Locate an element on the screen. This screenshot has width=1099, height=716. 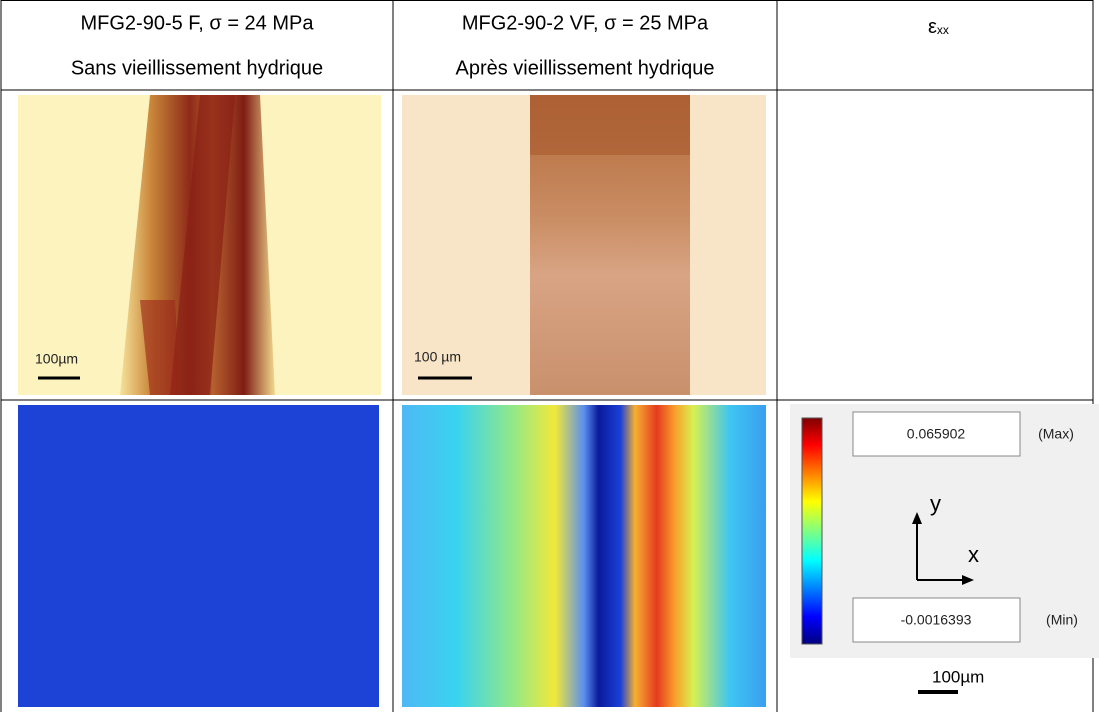
min-value: -0.0016393 is located at coordinates (936, 620).